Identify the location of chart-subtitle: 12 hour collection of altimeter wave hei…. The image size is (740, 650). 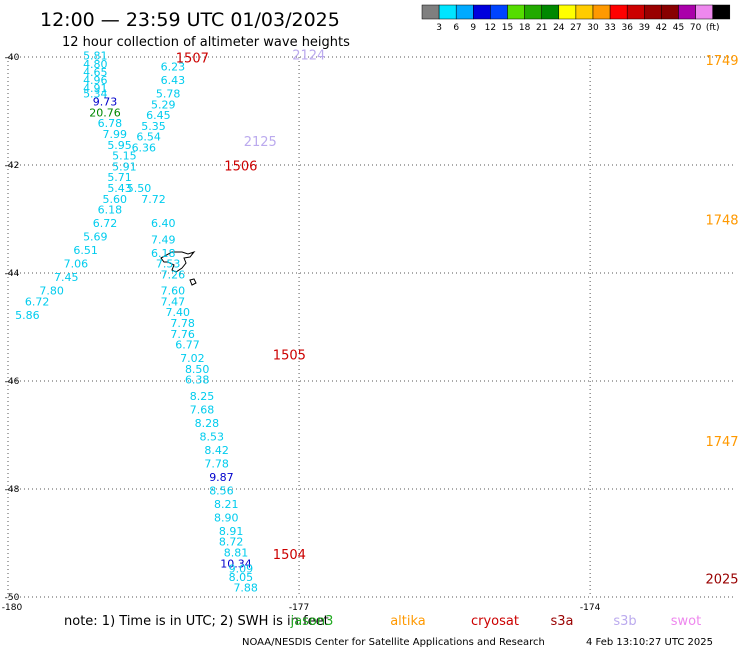
(206, 42).